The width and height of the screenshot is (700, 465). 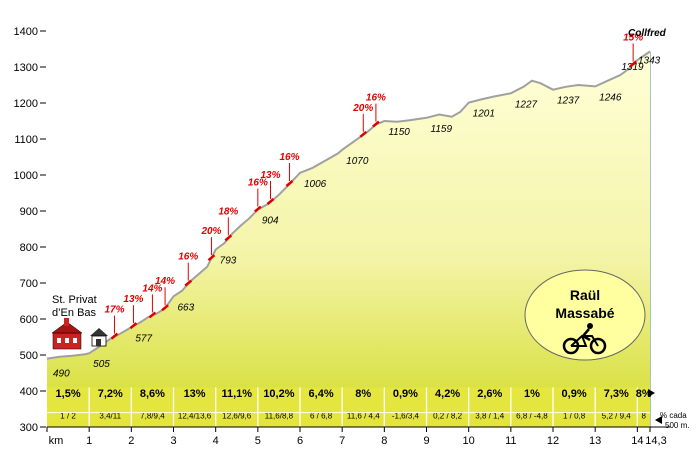 What do you see at coordinates (677, 425) in the screenshot?
I see `unit-note-2: 500 m.` at bounding box center [677, 425].